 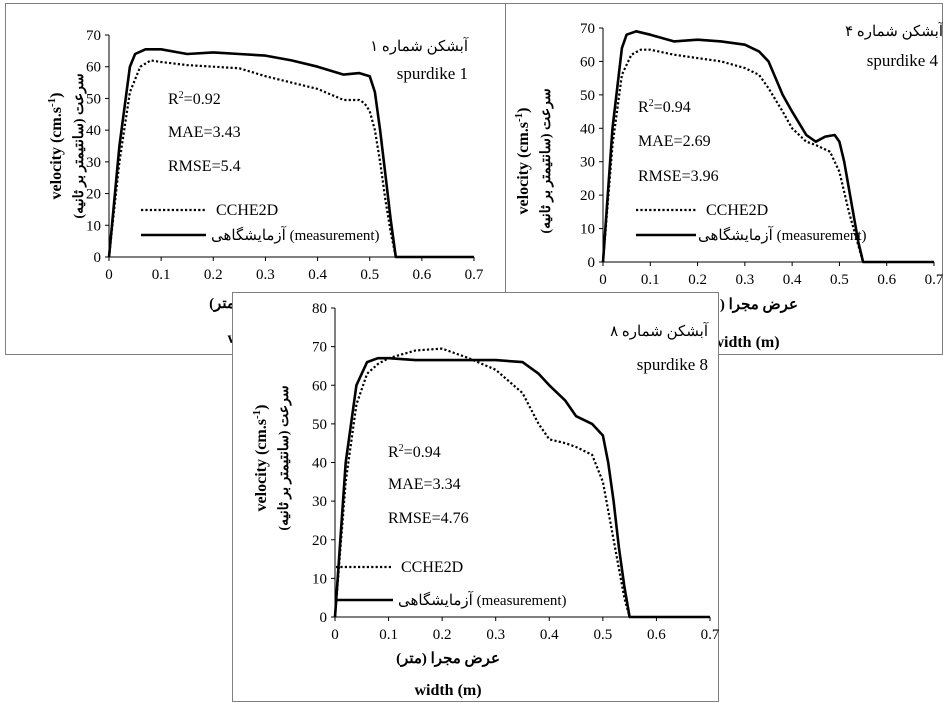 What do you see at coordinates (424, 484) in the screenshot?
I see `stat-mae: MAE=3.34` at bounding box center [424, 484].